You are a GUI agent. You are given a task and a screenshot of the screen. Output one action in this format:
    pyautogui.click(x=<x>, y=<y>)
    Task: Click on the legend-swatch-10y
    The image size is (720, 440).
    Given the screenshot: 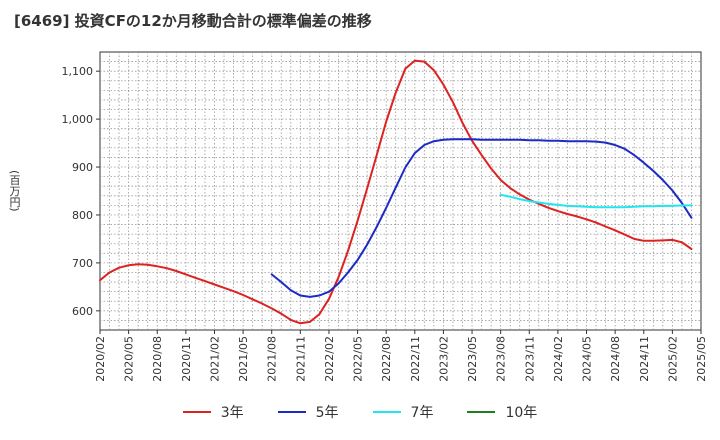 What is the action you would take?
    pyautogui.click(x=481, y=412)
    